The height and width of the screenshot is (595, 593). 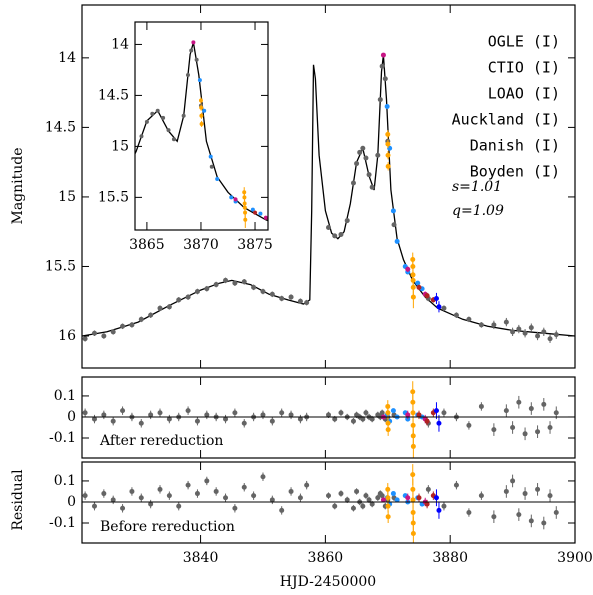 What do you see at coordinates (201, 245) in the screenshot?
I see `x-tick-label: 3870` at bounding box center [201, 245].